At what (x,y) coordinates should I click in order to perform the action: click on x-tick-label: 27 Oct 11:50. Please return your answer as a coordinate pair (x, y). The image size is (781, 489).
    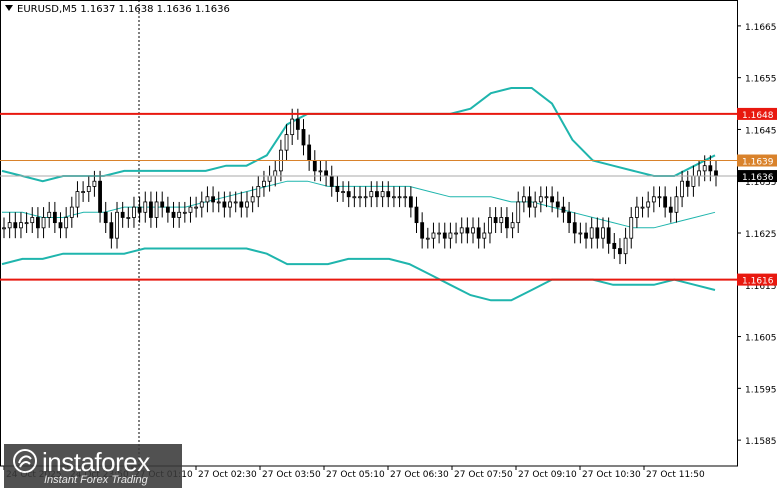
    Looking at the image, I should click on (675, 475).